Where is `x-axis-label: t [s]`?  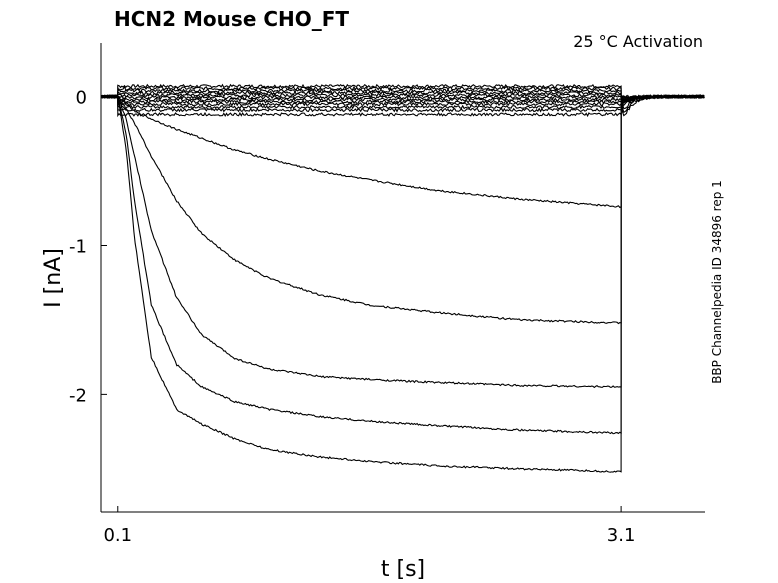
x-axis-label: t [s] is located at coordinates (403, 569).